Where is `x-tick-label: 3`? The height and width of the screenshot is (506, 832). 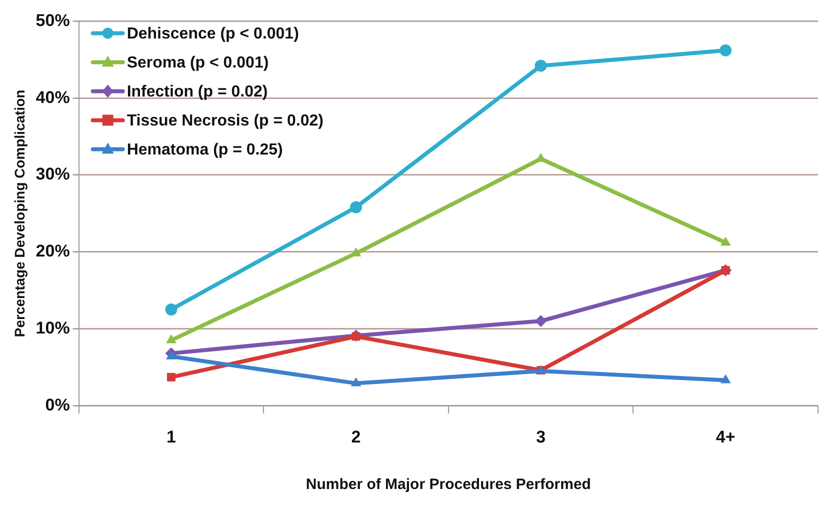 x-tick-label: 3 is located at coordinates (541, 436).